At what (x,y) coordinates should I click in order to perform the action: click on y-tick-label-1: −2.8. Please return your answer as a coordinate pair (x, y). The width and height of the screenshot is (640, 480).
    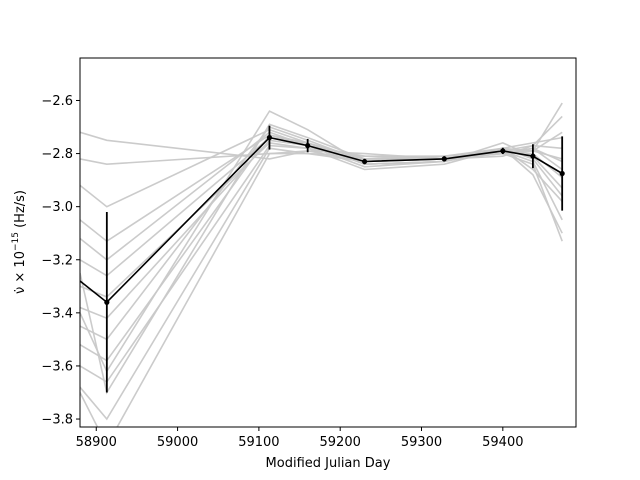
    Looking at the image, I should click on (57, 154).